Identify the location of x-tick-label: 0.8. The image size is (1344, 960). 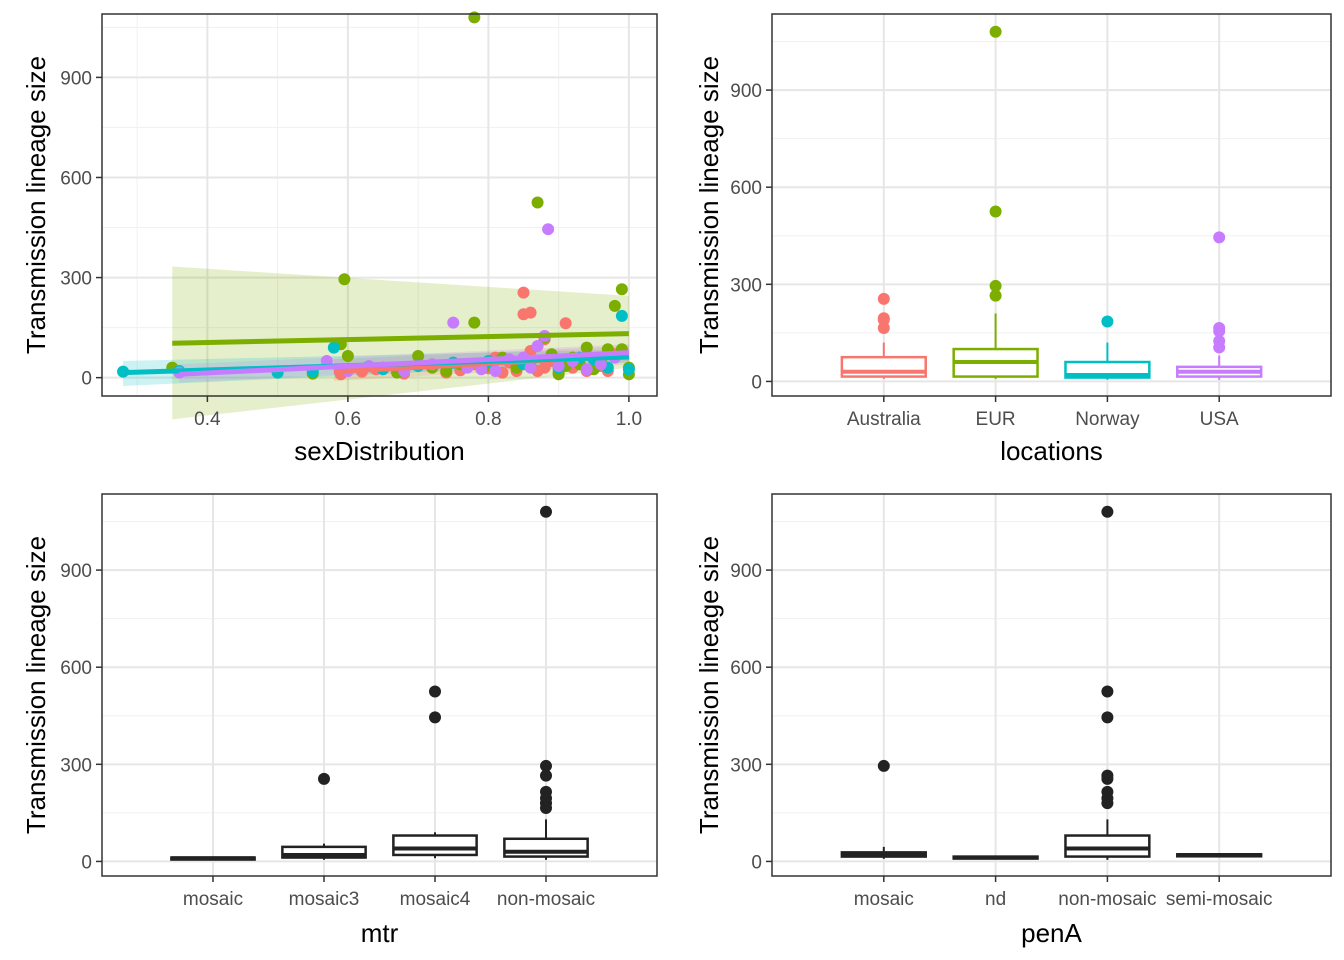
(488, 419).